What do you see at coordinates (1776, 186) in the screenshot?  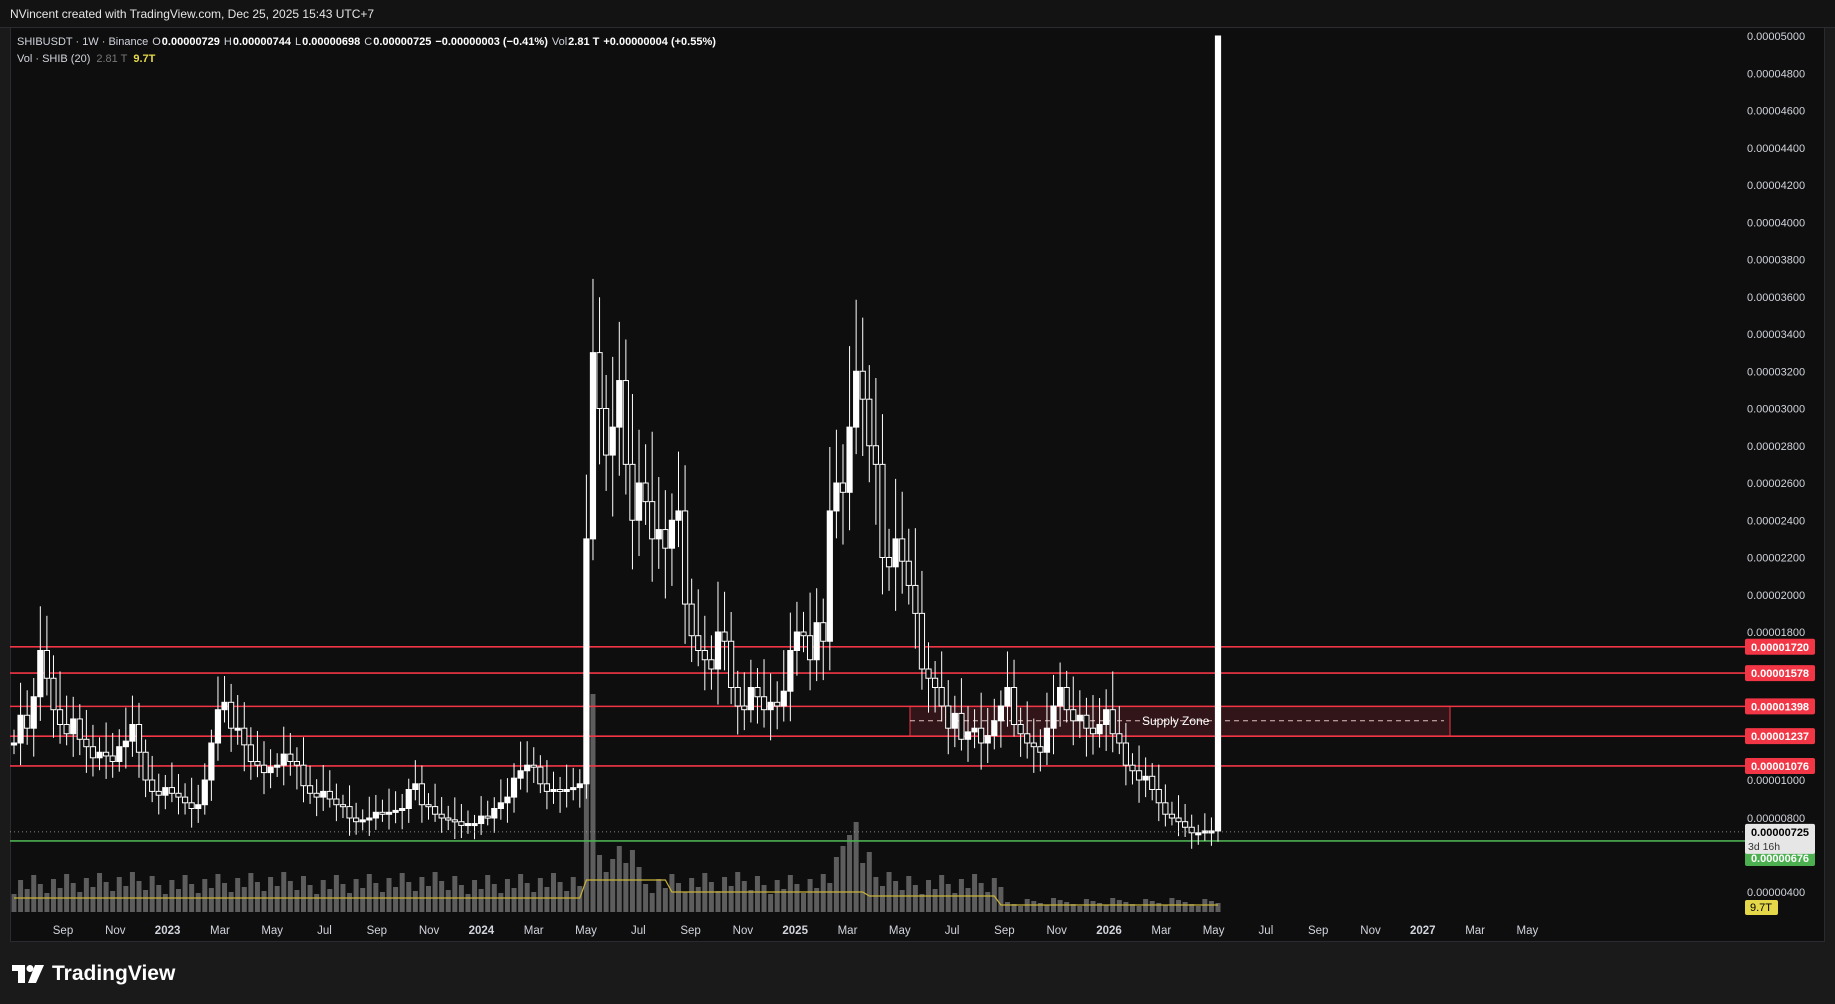 I see `y-tick-label: 0.00004200` at bounding box center [1776, 186].